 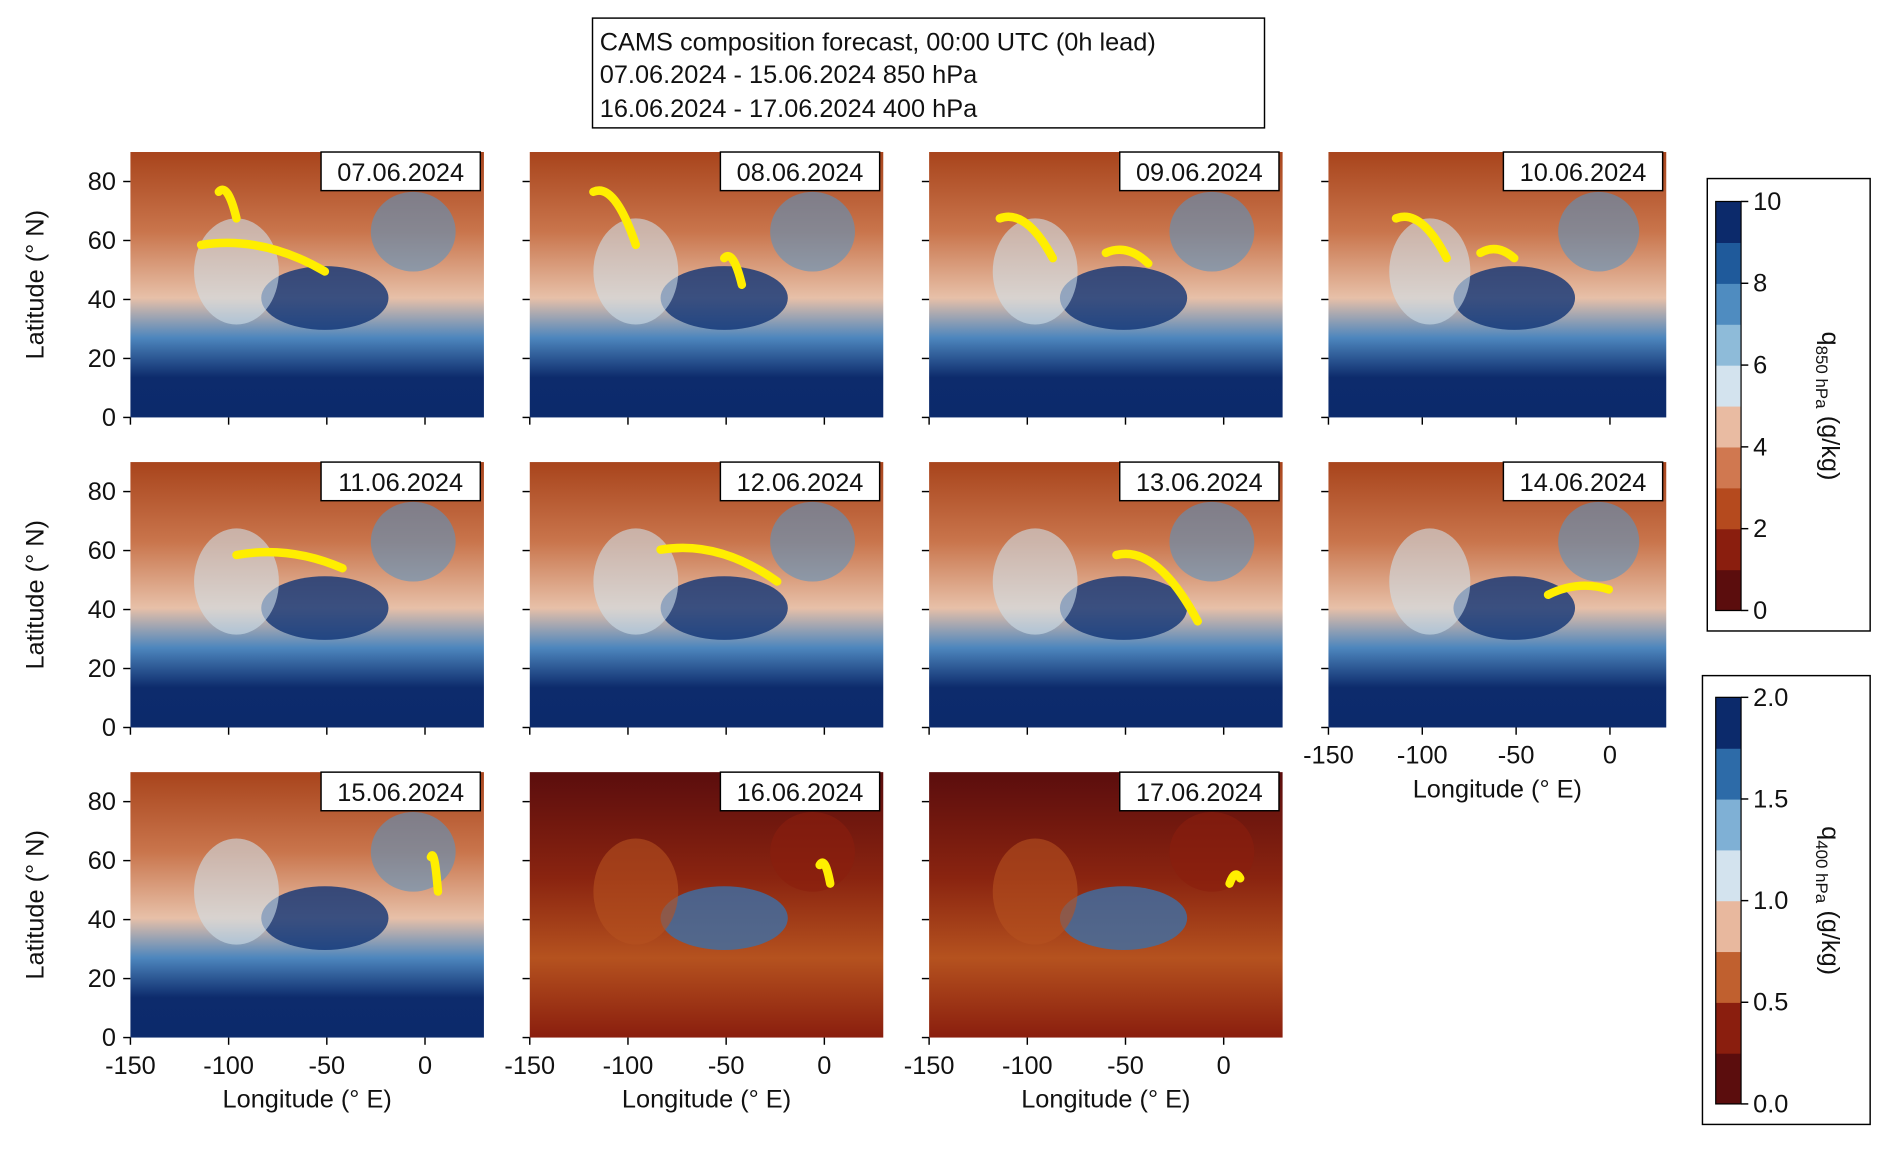 I want to click on colorbar-tick-label: 0.5, so click(x=1770, y=1003).